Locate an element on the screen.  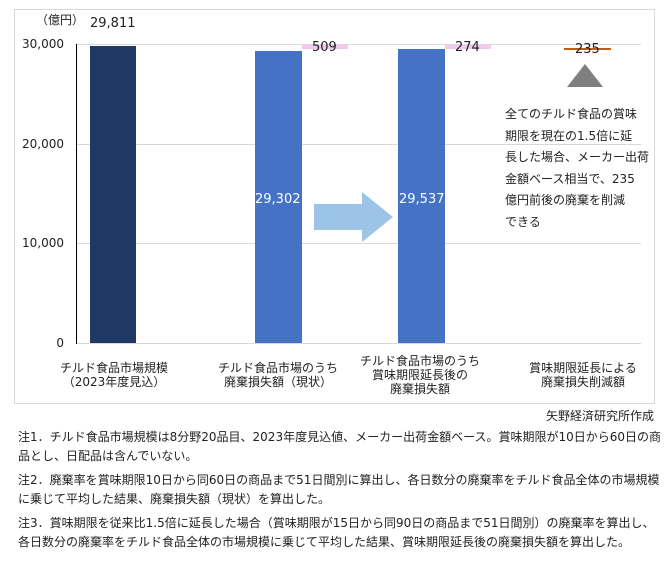
bar-current-loss is located at coordinates (278, 197).